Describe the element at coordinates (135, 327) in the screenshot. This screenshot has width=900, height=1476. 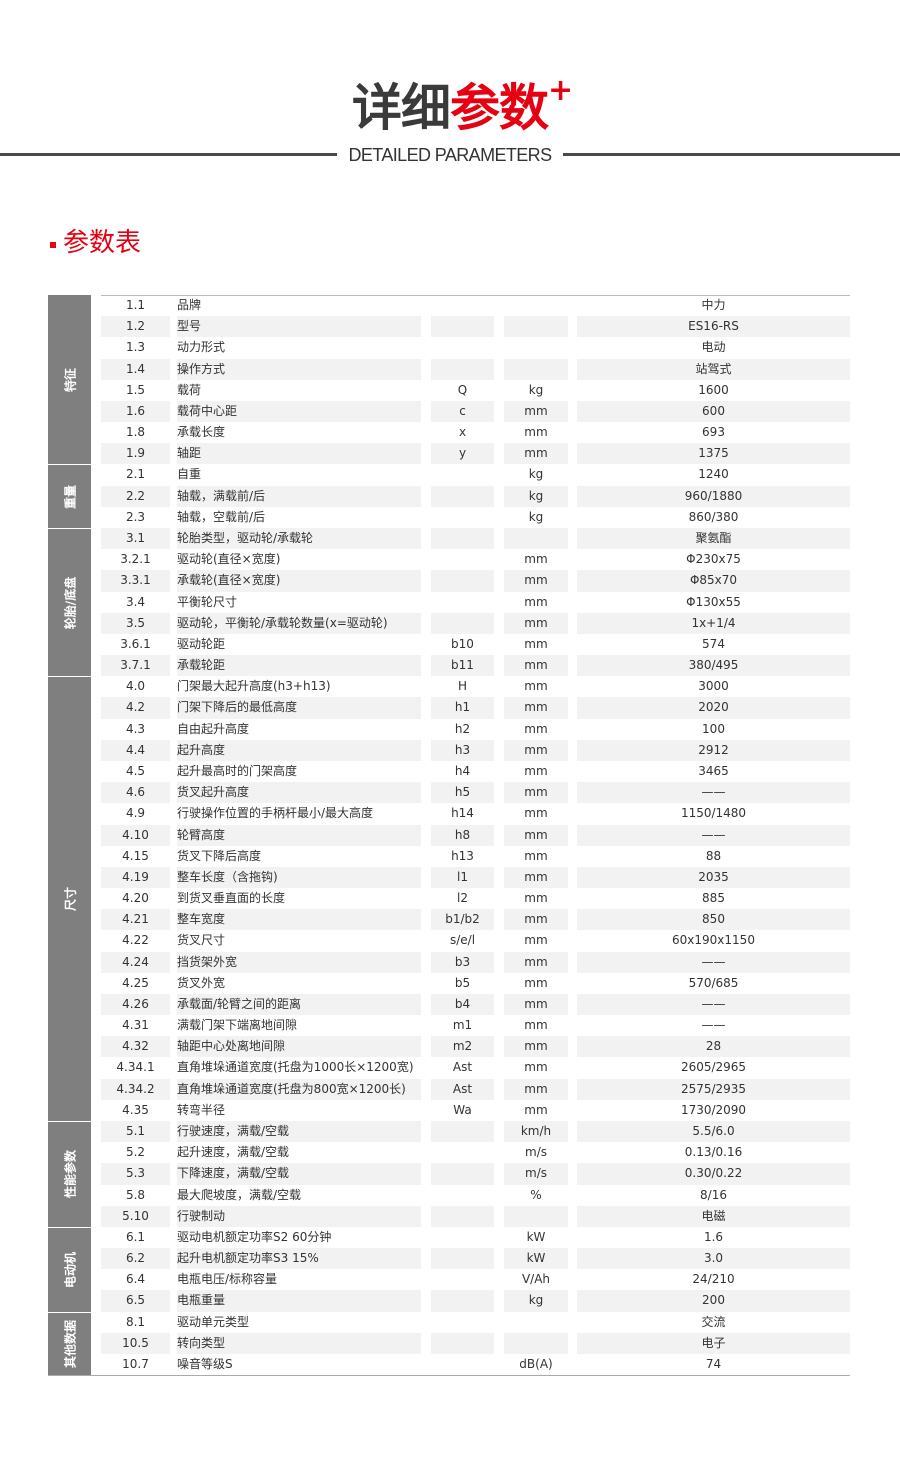
I see `item-number: 1.2` at that location.